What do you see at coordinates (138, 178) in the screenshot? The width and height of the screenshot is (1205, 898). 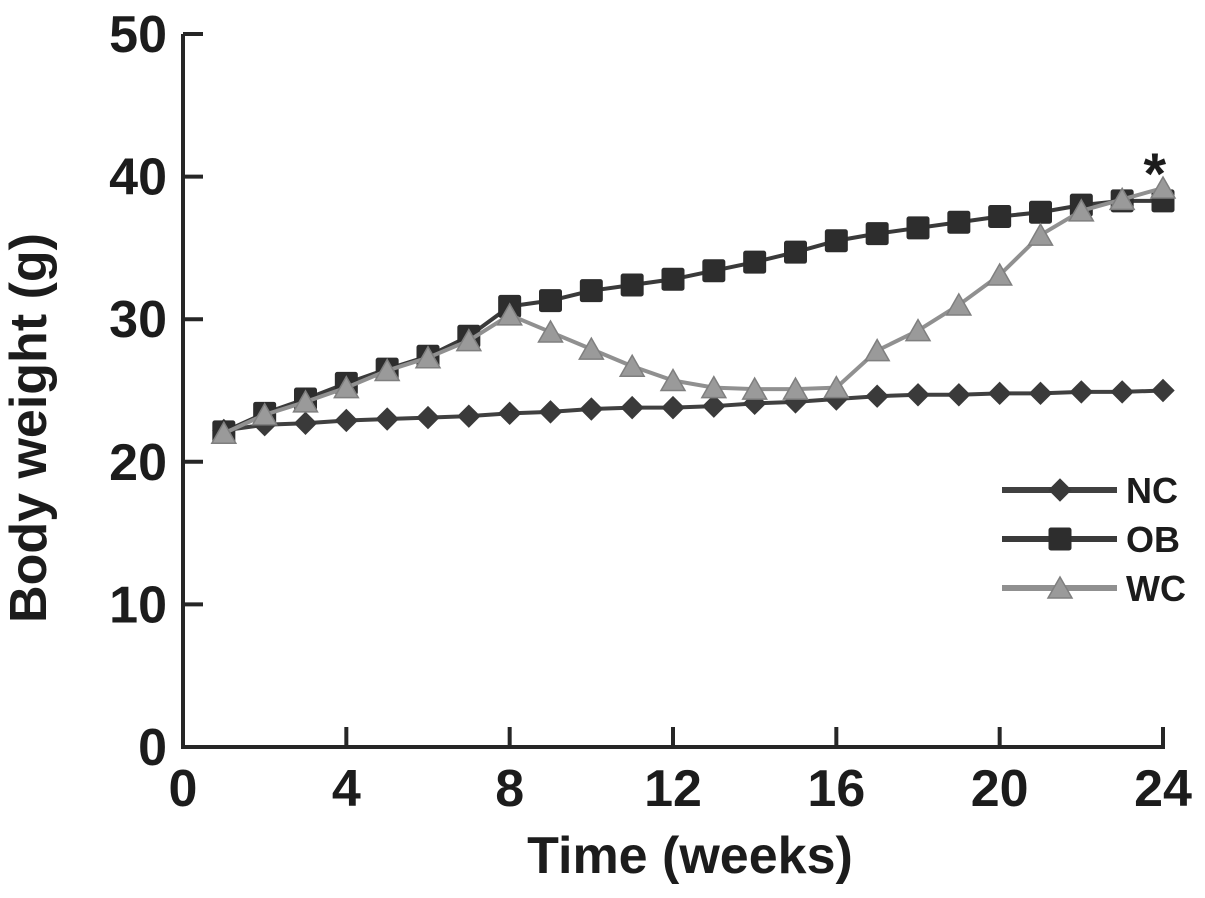 I see `y-tick-label: 40` at bounding box center [138, 178].